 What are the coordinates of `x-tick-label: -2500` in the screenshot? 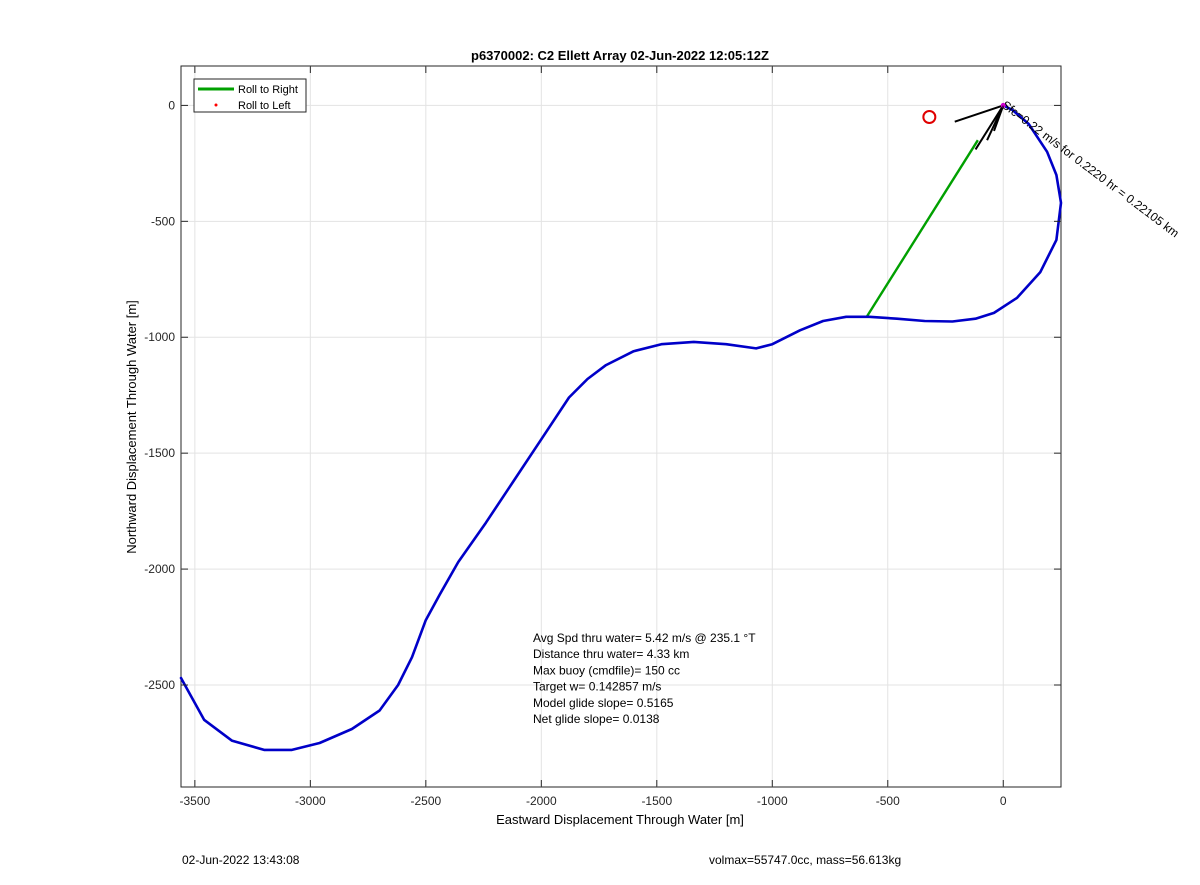 It's located at (425, 801).